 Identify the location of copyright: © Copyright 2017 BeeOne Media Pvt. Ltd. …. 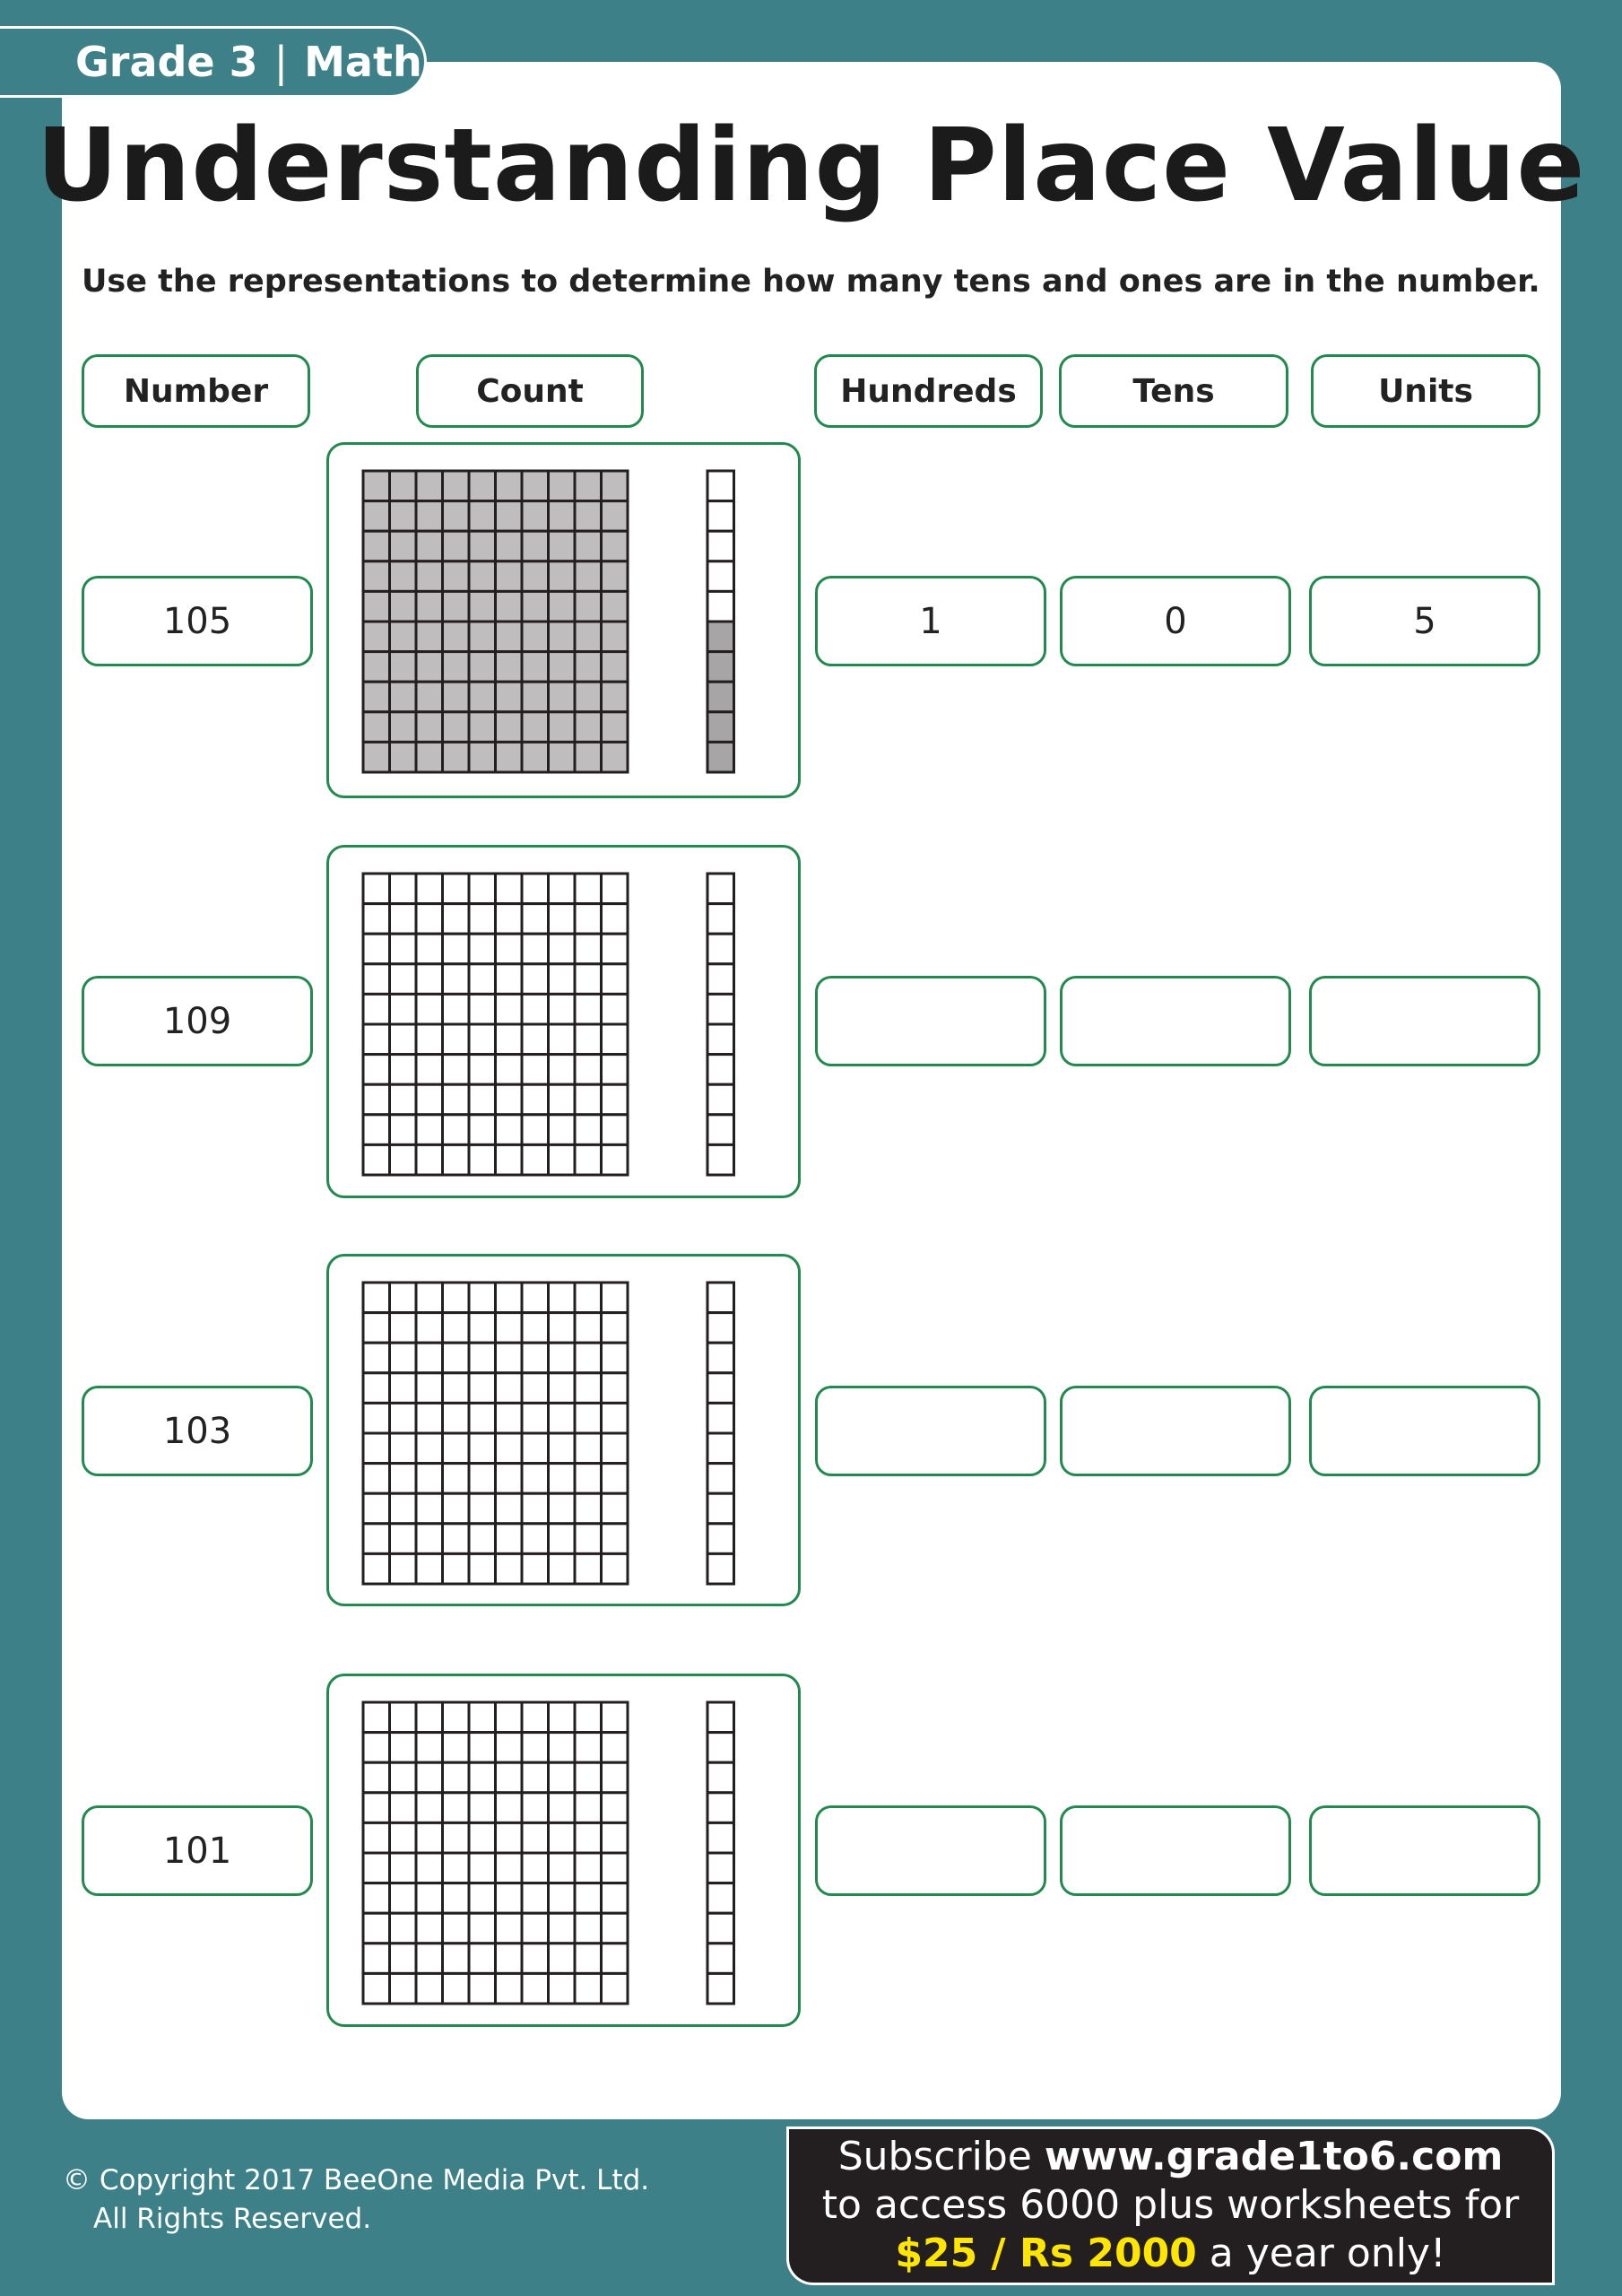
(356, 2200).